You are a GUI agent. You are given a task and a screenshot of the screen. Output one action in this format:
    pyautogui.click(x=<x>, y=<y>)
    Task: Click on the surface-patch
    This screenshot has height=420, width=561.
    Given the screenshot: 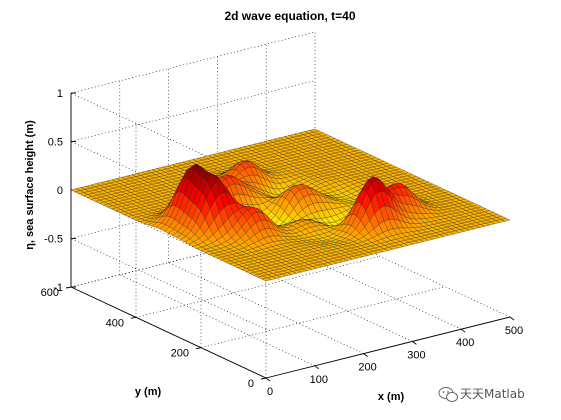 What is the action you would take?
    pyautogui.click(x=505, y=219)
    